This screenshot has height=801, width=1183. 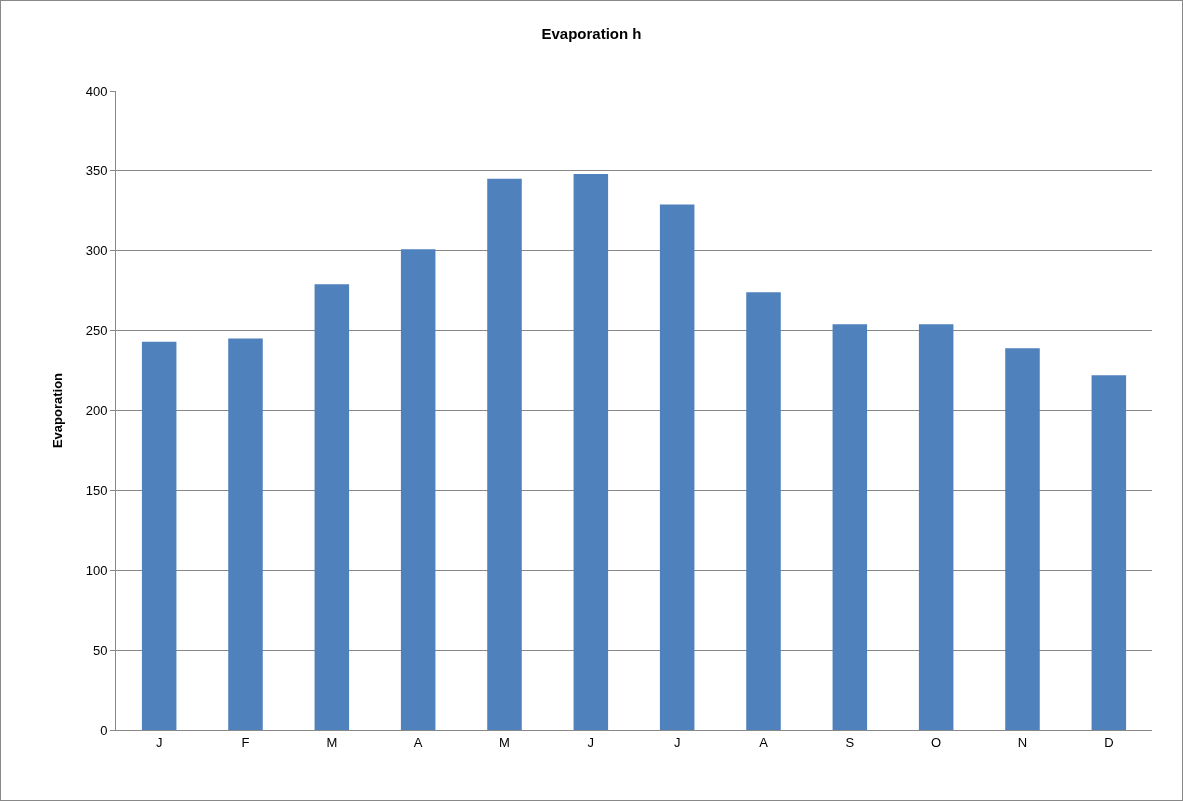 I want to click on y-tick-label: 350, so click(x=96, y=171).